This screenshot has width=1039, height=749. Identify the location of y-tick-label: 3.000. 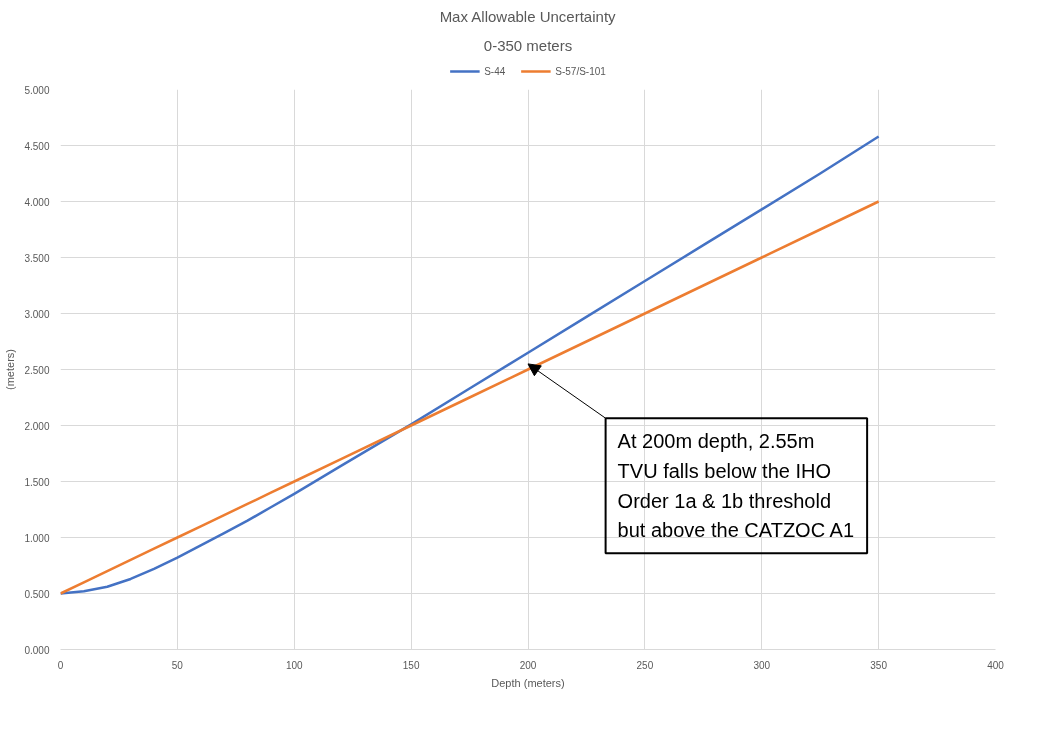
(37, 314).